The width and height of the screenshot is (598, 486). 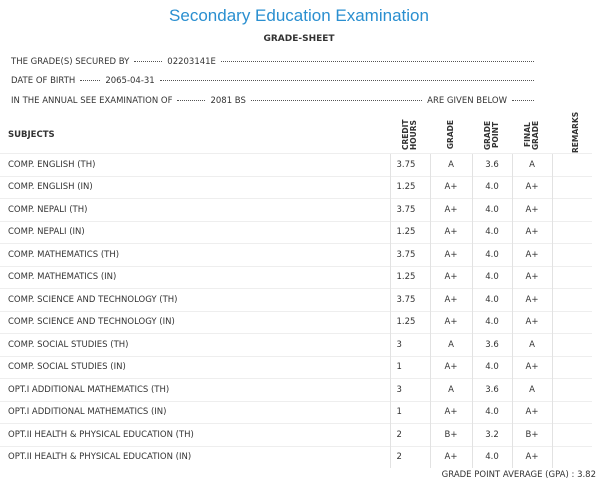 I want to click on table-row: COMP. ENGLISH (IN) 1.25 A+ 4.0 A+, so click(x=296, y=187).